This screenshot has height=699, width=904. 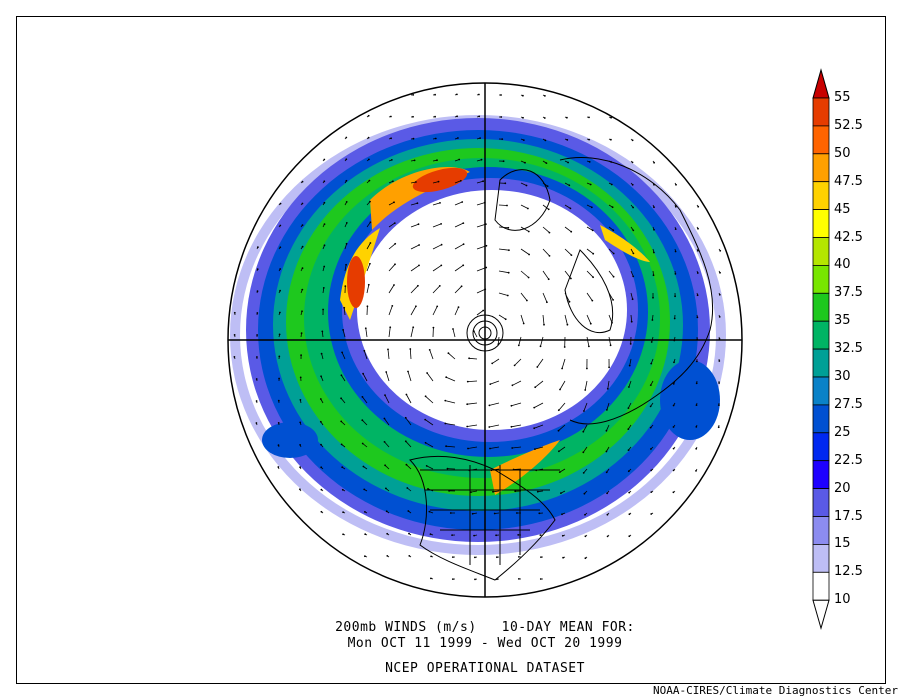 I want to click on legend-label-45: 45, so click(x=842, y=209).